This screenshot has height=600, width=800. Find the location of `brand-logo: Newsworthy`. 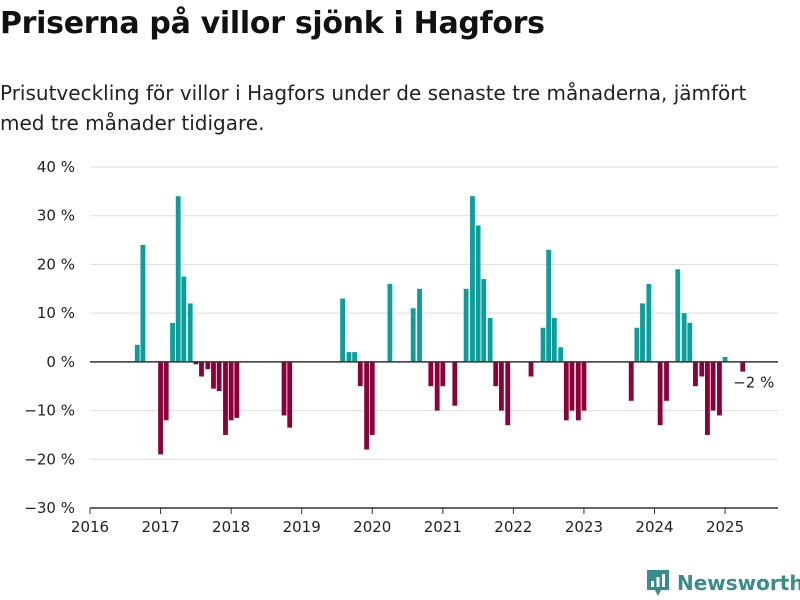

brand-logo: Newsworthy is located at coordinates (722, 583).